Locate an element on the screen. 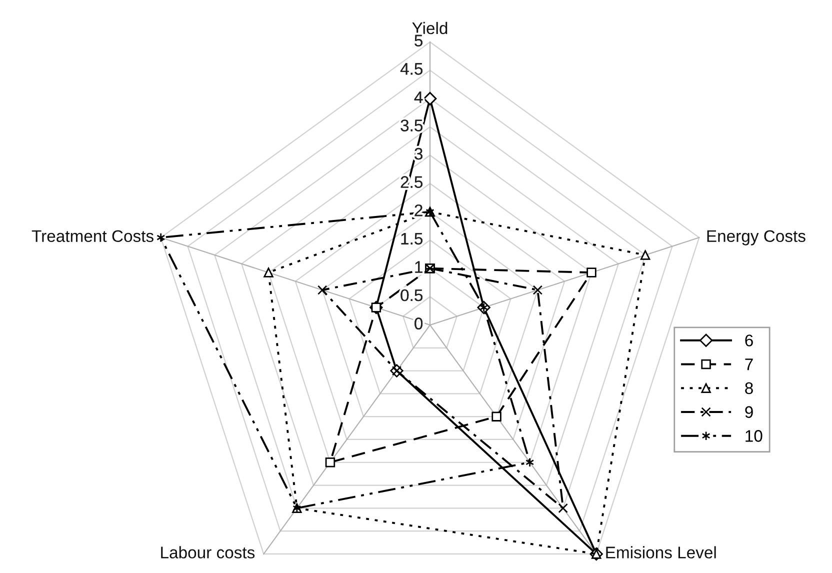 The height and width of the screenshot is (573, 832). y-tick-label: 1 is located at coordinates (418, 267).